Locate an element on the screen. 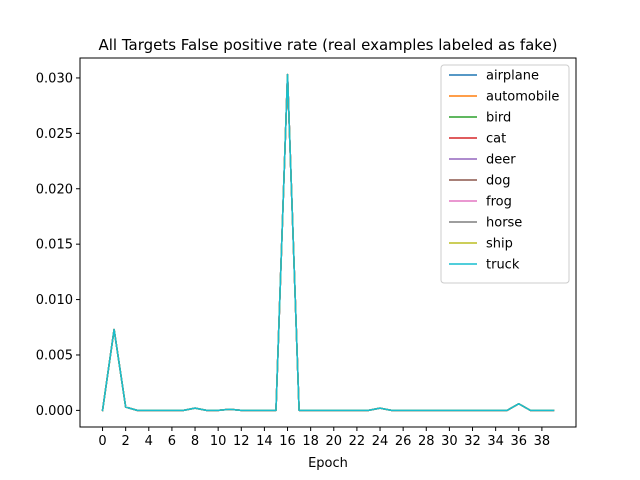 The width and height of the screenshot is (640, 480). y-tick-label: 0.005 is located at coordinates (54, 355).